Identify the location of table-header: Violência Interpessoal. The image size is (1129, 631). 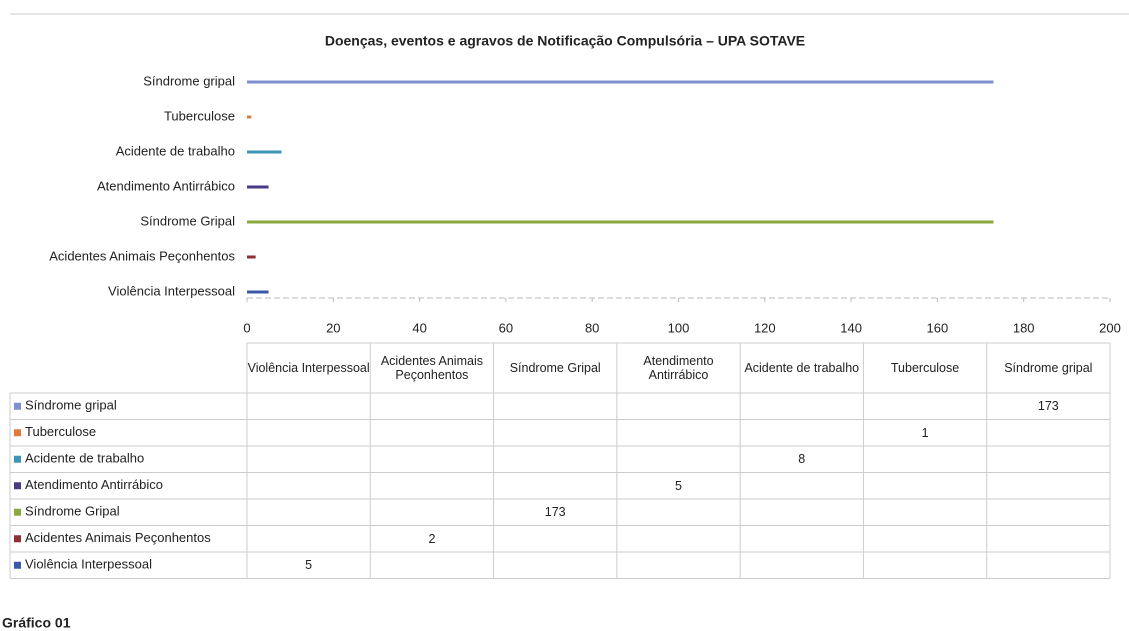
(308, 367).